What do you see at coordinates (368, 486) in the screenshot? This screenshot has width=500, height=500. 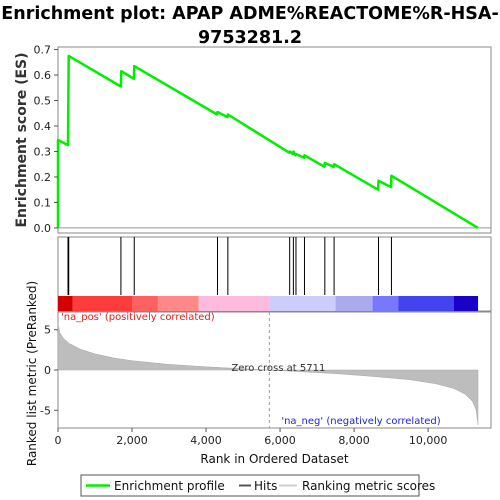 I see `legend-metric-label: Ranking metric scores` at bounding box center [368, 486].